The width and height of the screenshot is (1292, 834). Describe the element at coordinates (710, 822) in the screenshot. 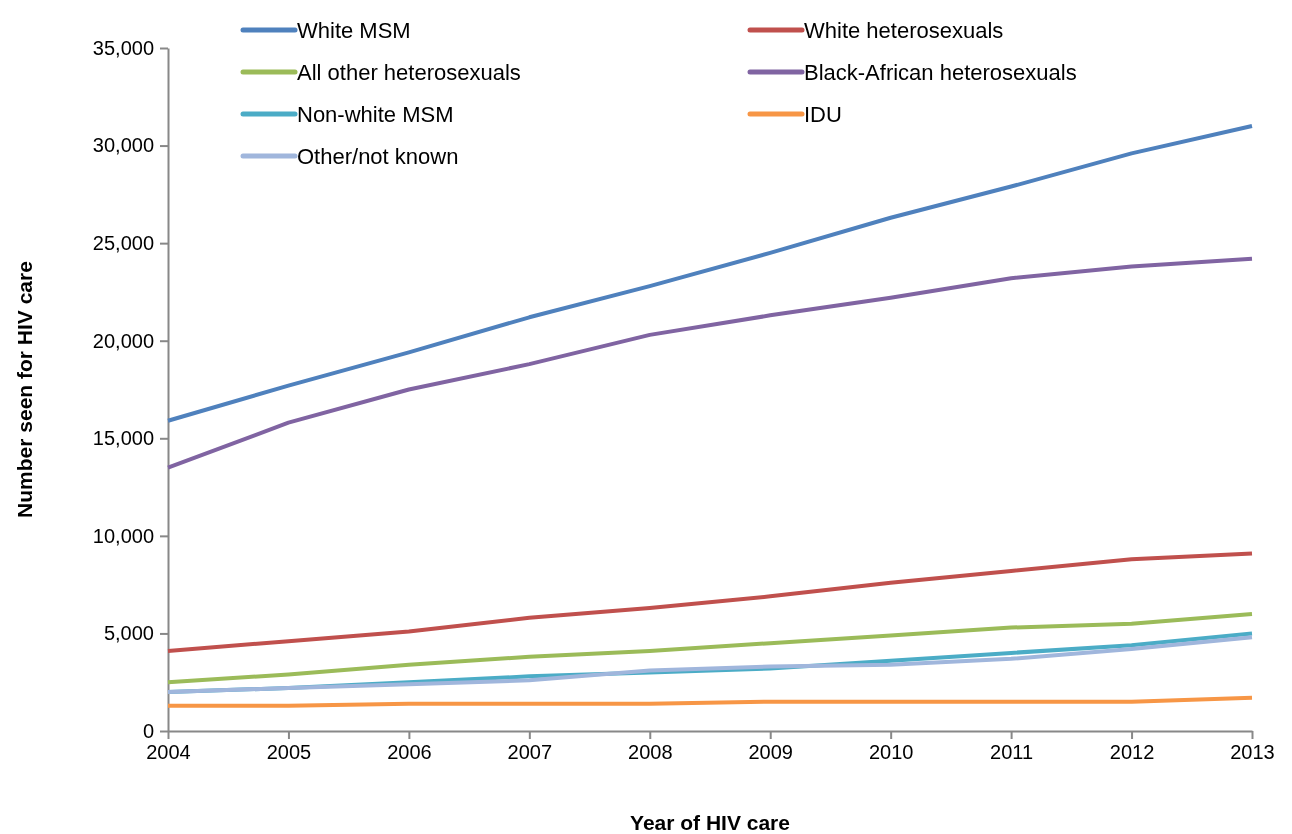

I see `x-axis-title: Year of HIV care` at that location.